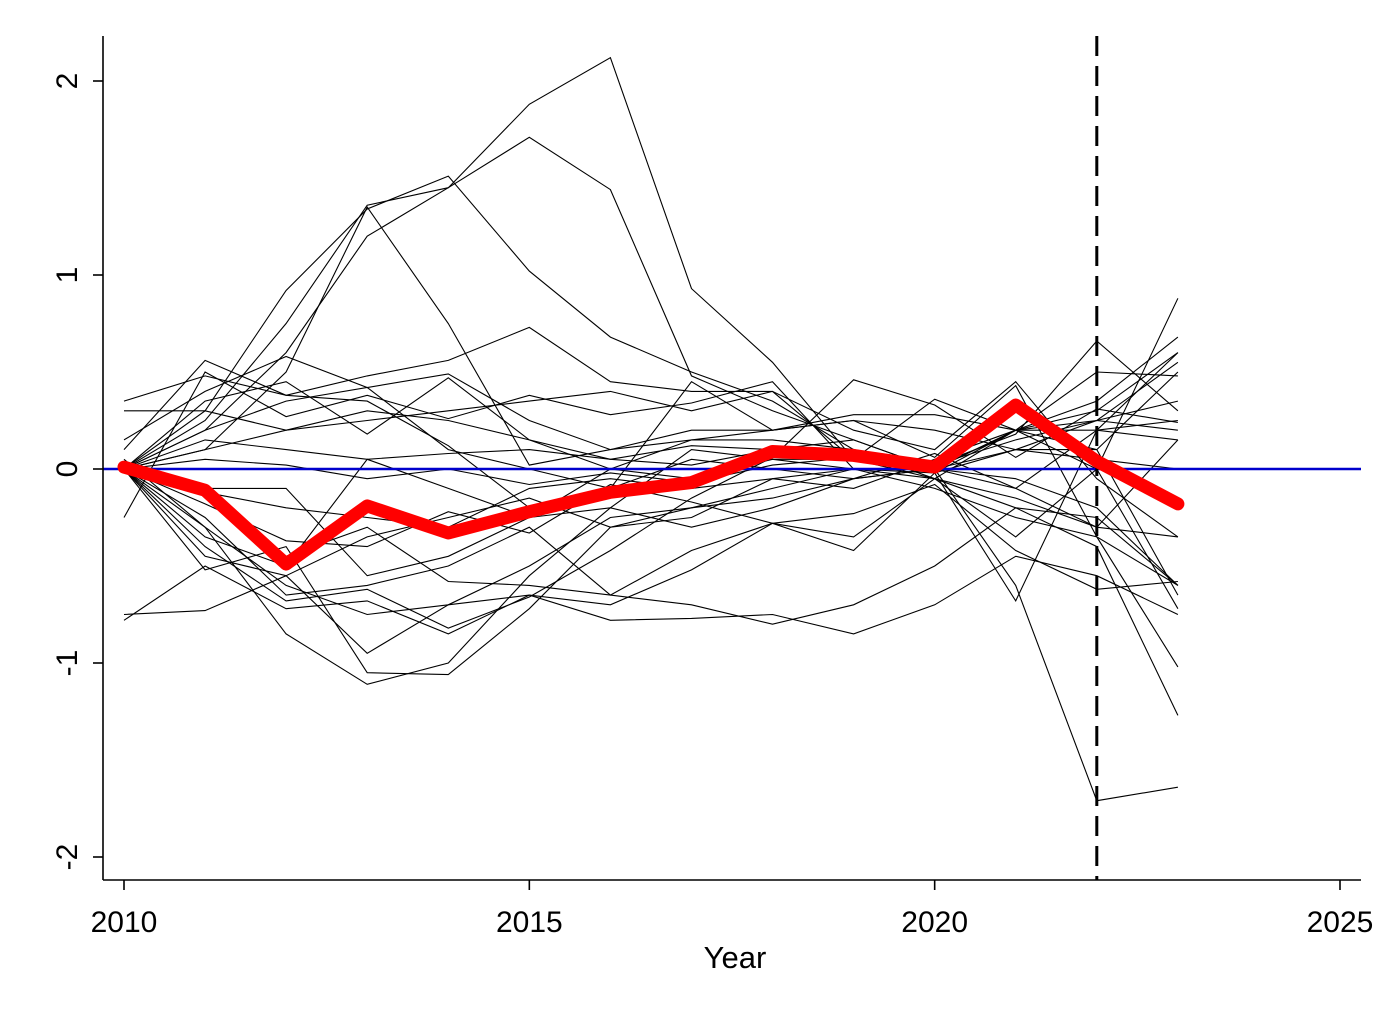  What do you see at coordinates (67, 81) in the screenshot?
I see `y-tick-label-2: 2` at bounding box center [67, 81].